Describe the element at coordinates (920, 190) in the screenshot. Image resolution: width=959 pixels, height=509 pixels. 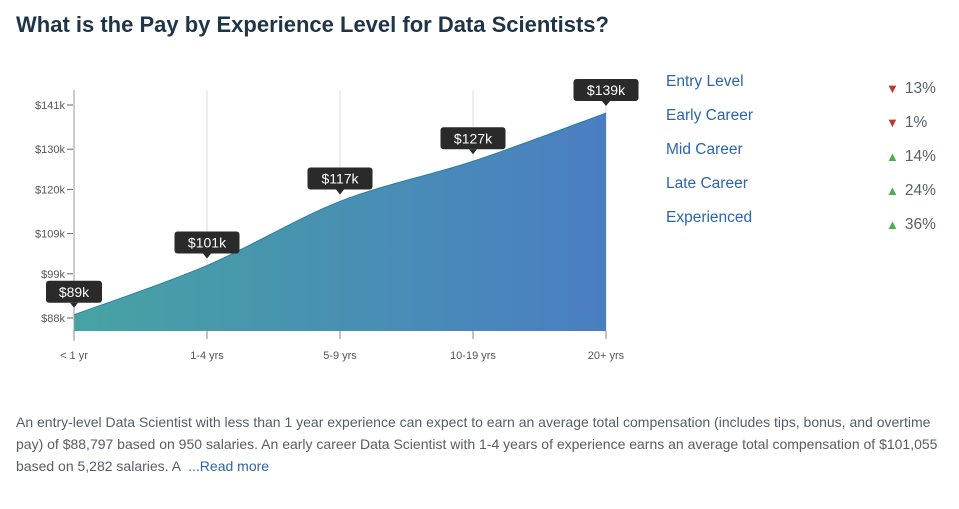
I see `legend-pct: 24%` at that location.